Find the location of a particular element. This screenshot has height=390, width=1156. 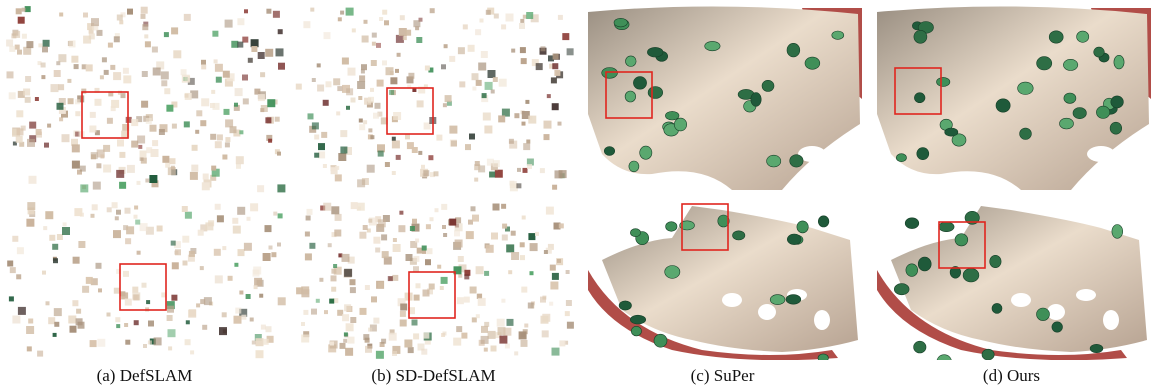

panel-c-bottom-view is located at coordinates (723, 280).